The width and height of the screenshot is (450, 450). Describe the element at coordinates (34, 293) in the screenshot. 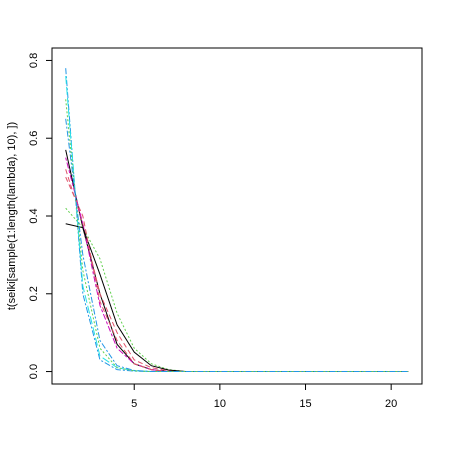

I see `y-tick-label: 0.2` at that location.